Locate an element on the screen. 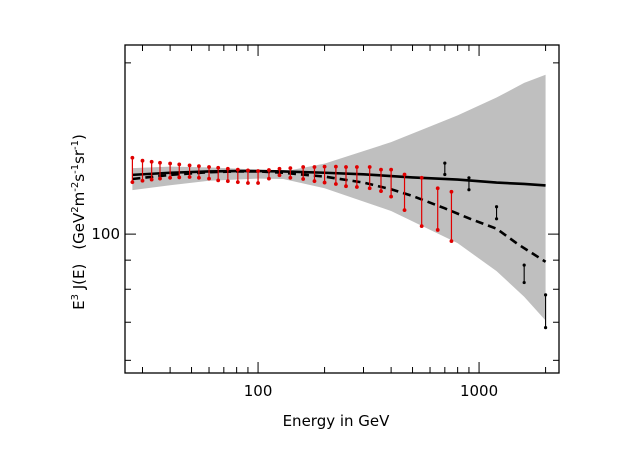 The width and height of the screenshot is (623, 468). y-axis-title-unit-exp-1: 2 is located at coordinates (75, 209).